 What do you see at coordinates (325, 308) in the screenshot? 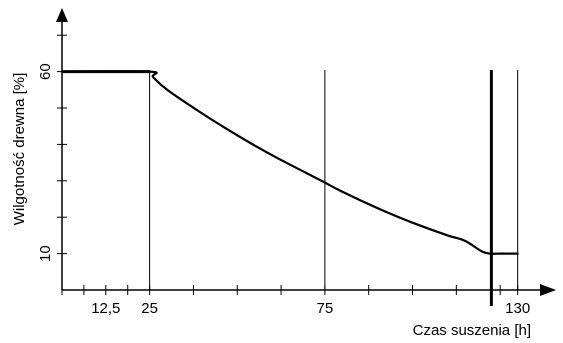
I see `x-tick-label: 75` at bounding box center [325, 308].